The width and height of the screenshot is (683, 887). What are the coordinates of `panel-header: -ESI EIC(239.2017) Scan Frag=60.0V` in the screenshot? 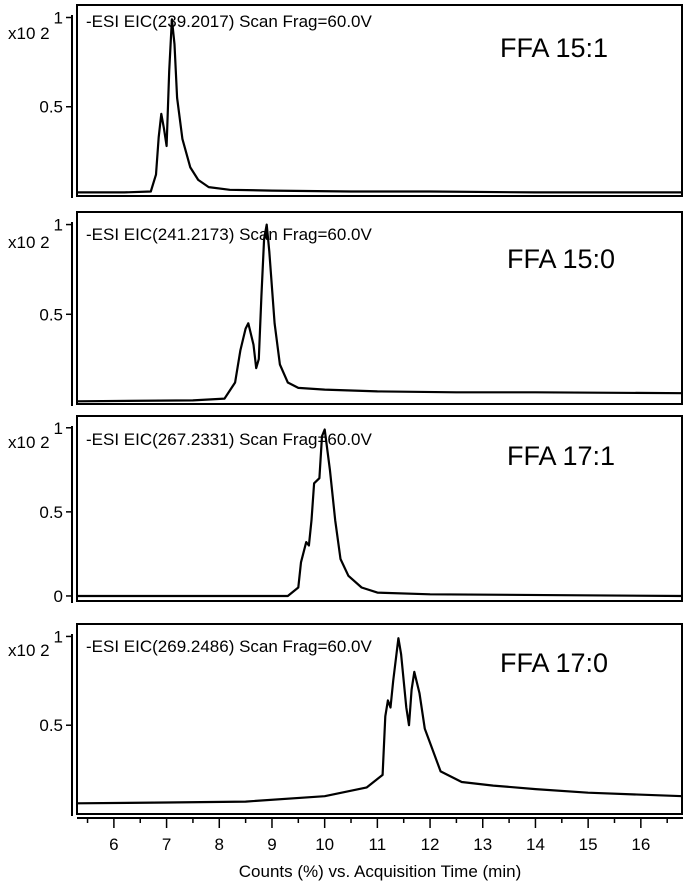 It's located at (229, 21).